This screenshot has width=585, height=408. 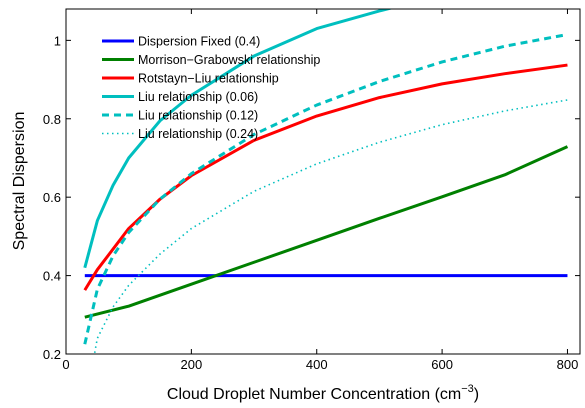 I want to click on y-tick-label: 0.2, so click(x=52, y=354).